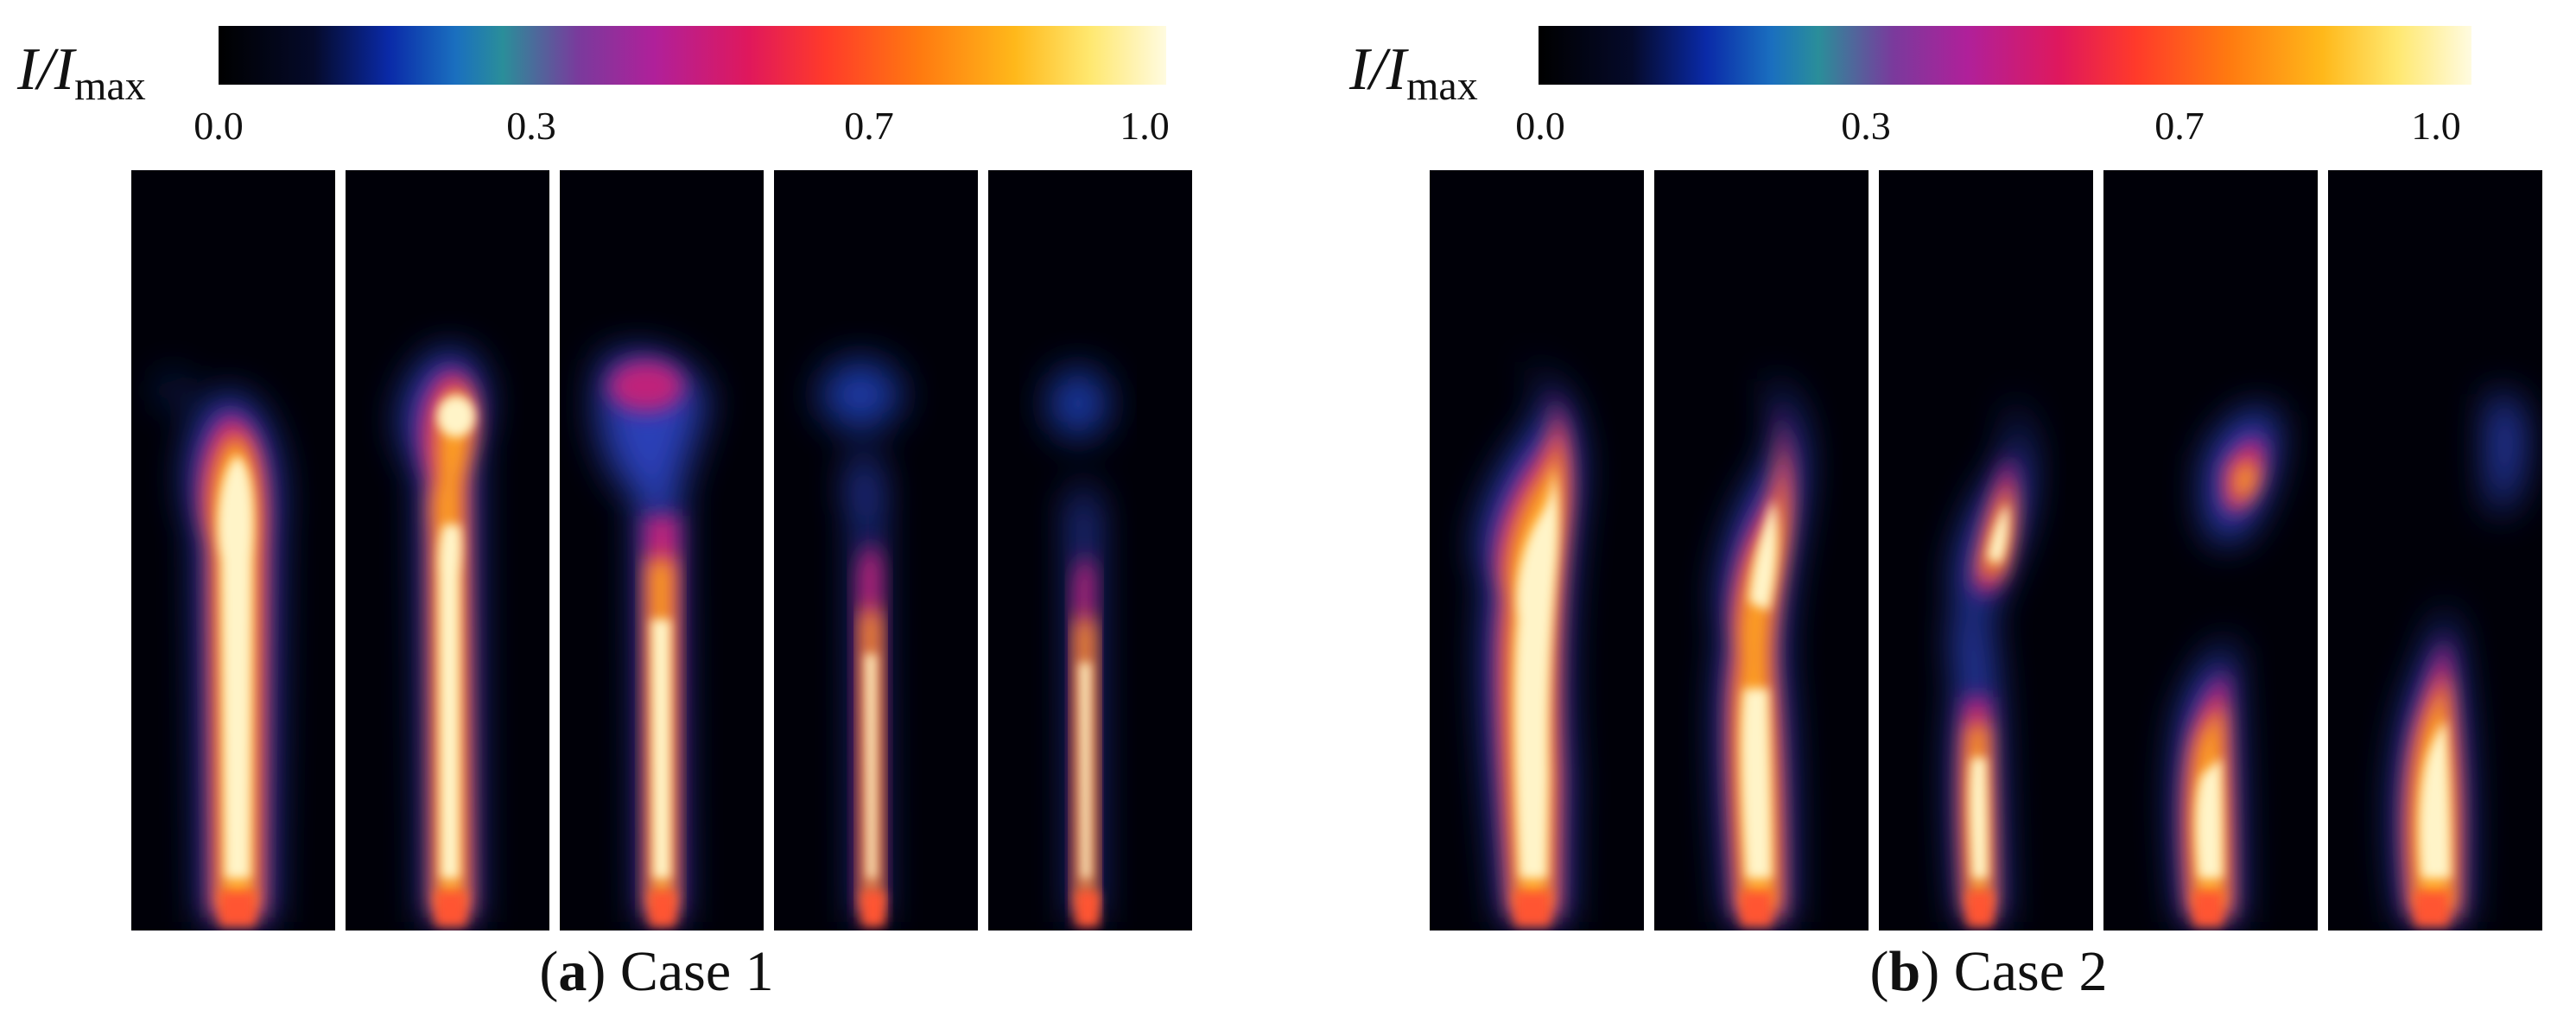 The width and height of the screenshot is (2576, 1029). I want to click on panel-caption: (a) Case 1, so click(656, 971).